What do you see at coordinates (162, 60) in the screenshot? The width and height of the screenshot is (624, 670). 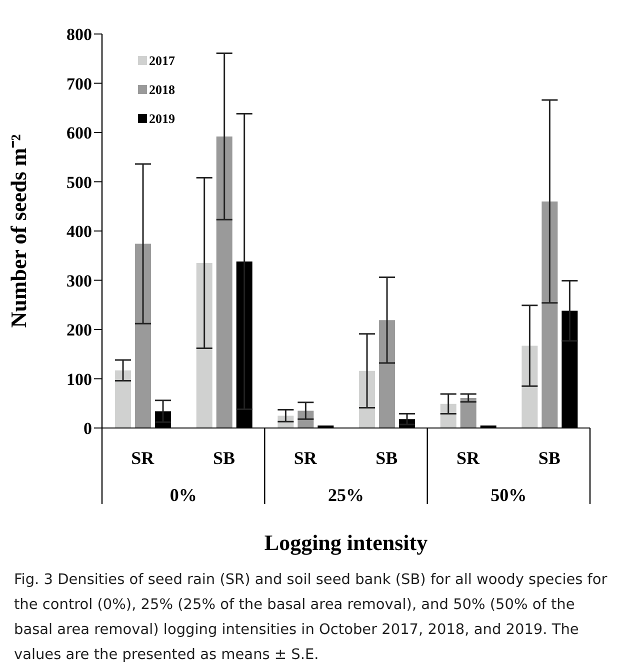 I see `legend-label: 2017` at bounding box center [162, 60].